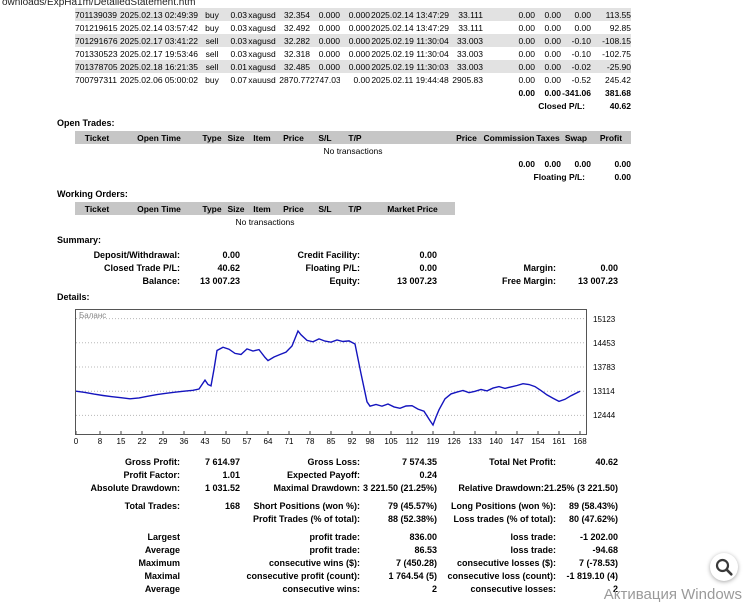  I want to click on trade-cell: 113.55, so click(611, 14).